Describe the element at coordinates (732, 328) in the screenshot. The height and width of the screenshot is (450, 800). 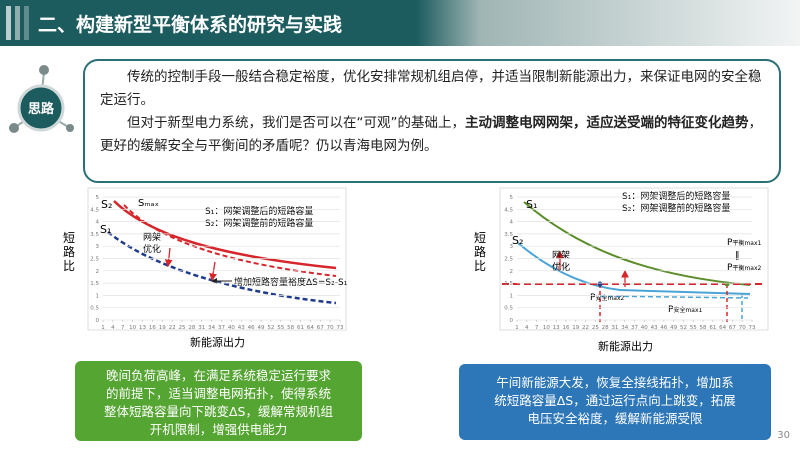
I see `x-tick-label: 67` at that location.